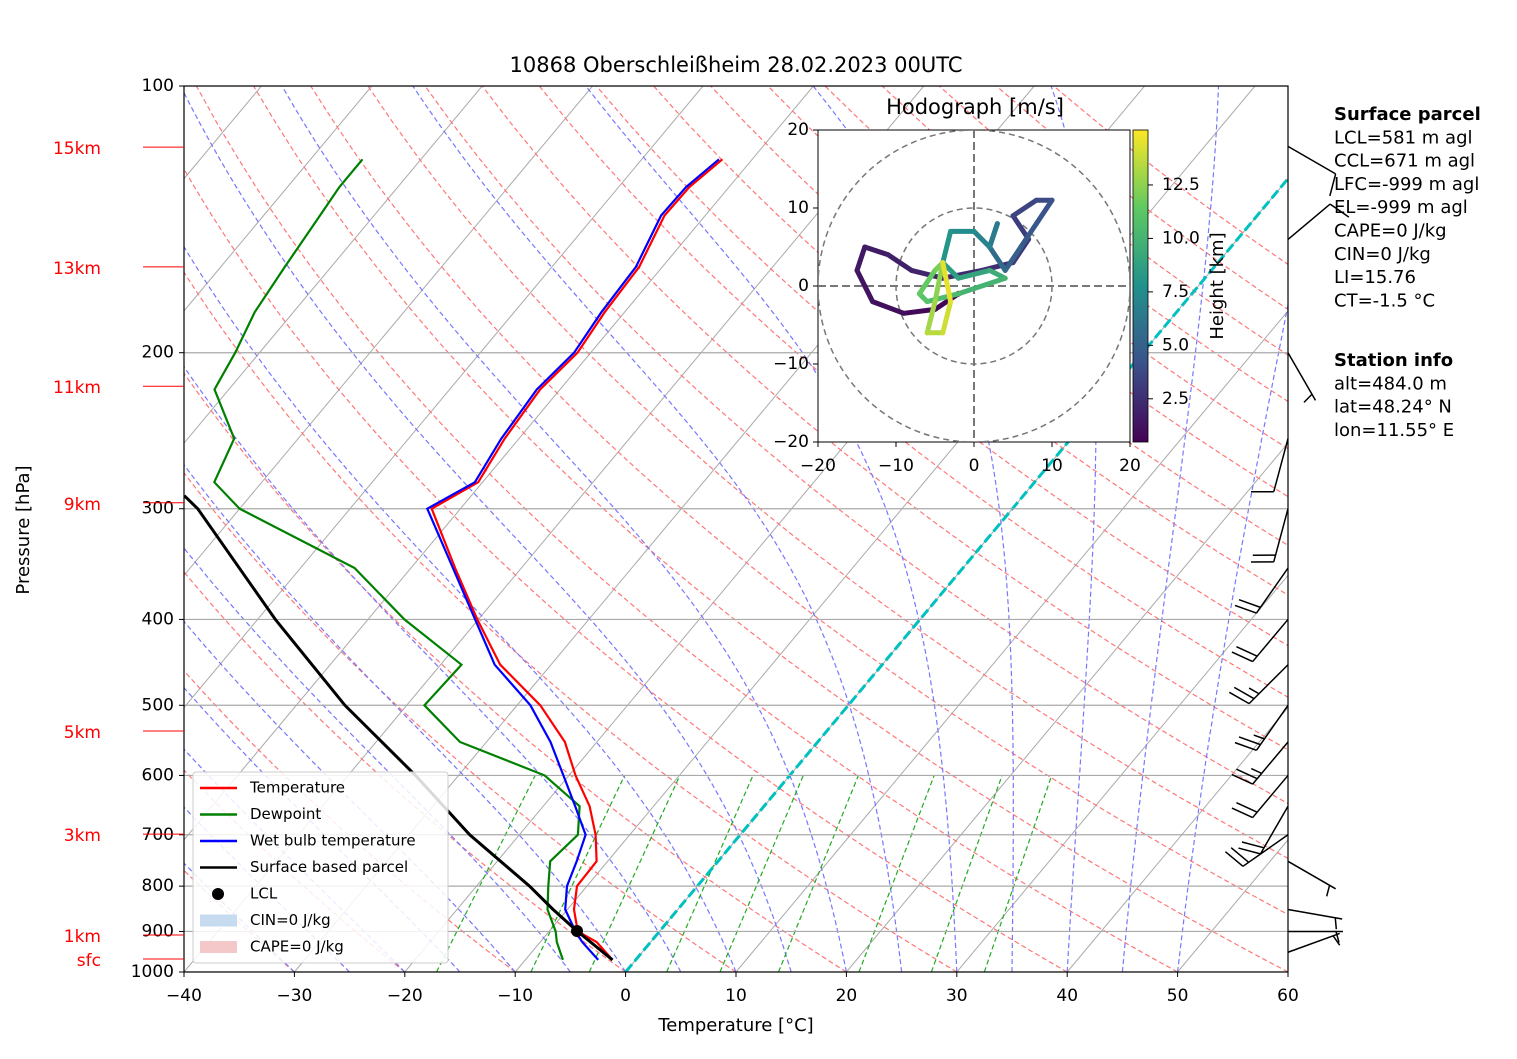  I want to click on y-tick-label: 200, so click(158, 353).